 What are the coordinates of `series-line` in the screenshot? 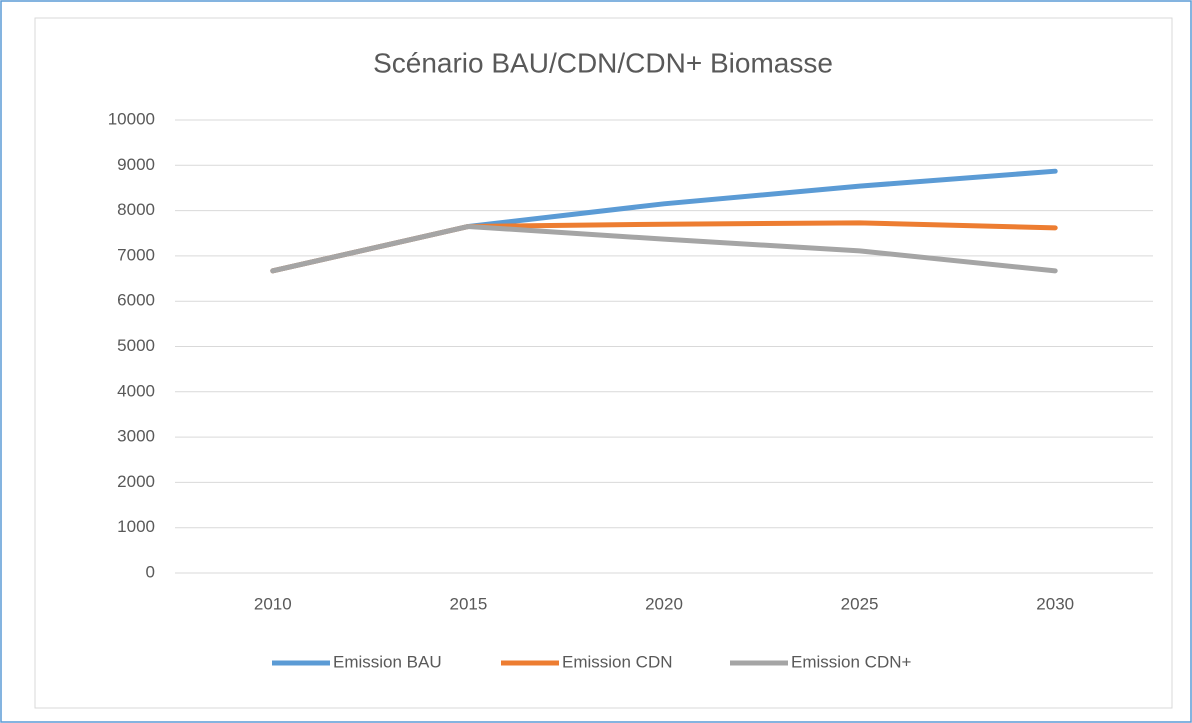 It's located at (664, 248).